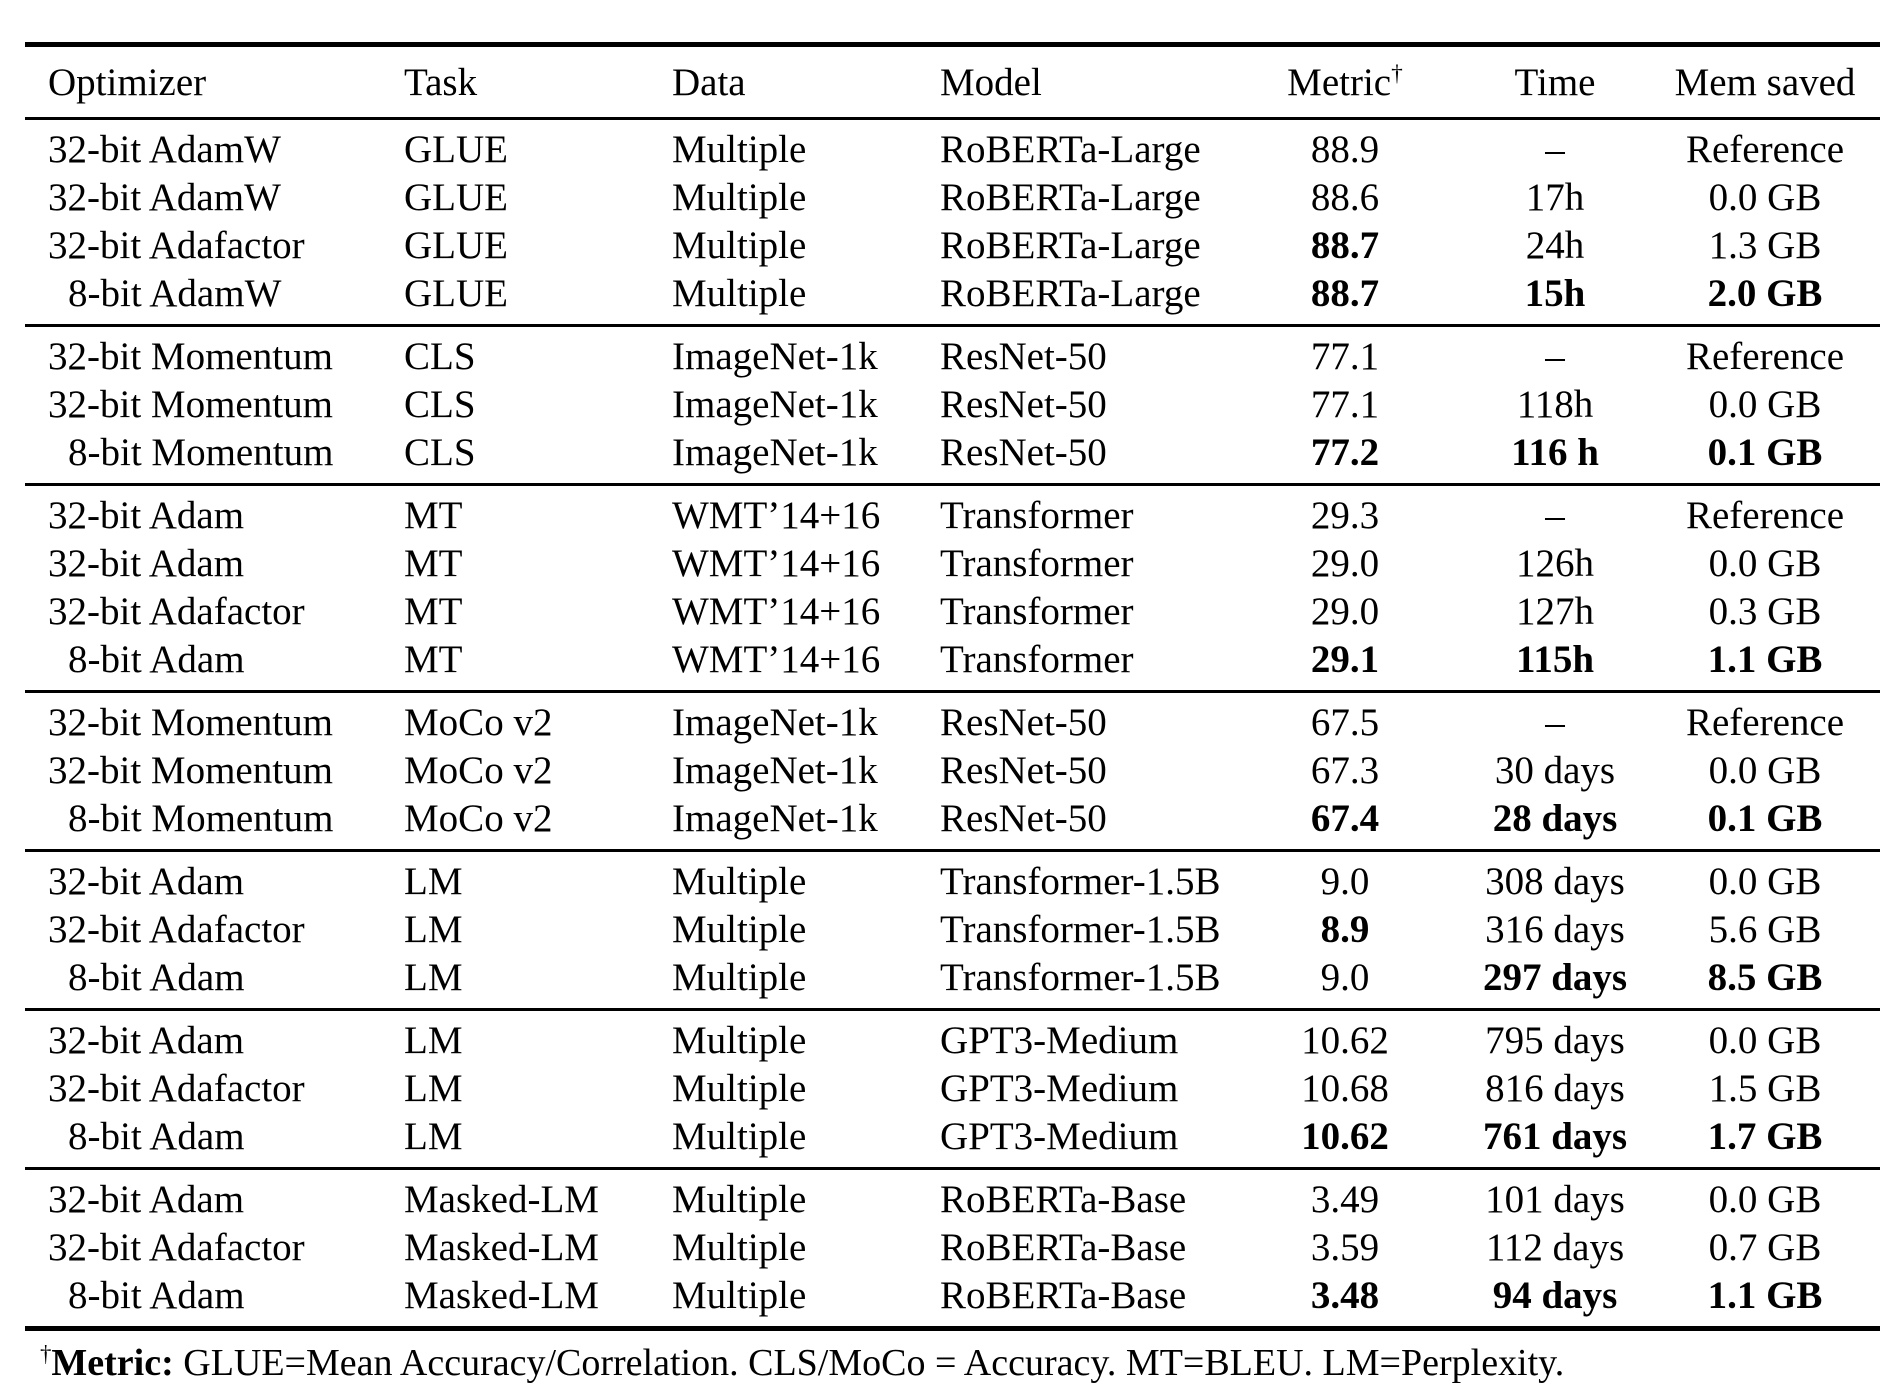 This screenshot has height=1389, width=1898. Describe the element at coordinates (440, 452) in the screenshot. I see `cell-task: CLS` at that location.